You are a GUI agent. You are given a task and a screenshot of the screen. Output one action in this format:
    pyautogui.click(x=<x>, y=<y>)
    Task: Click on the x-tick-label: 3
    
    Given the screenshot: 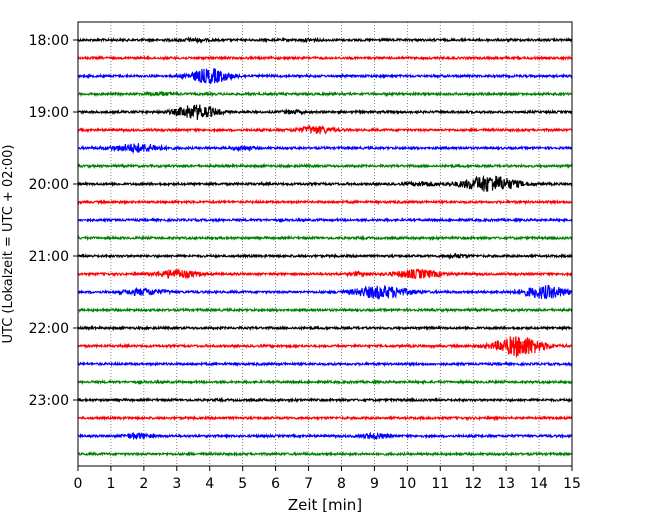 What is the action you would take?
    pyautogui.click(x=176, y=484)
    